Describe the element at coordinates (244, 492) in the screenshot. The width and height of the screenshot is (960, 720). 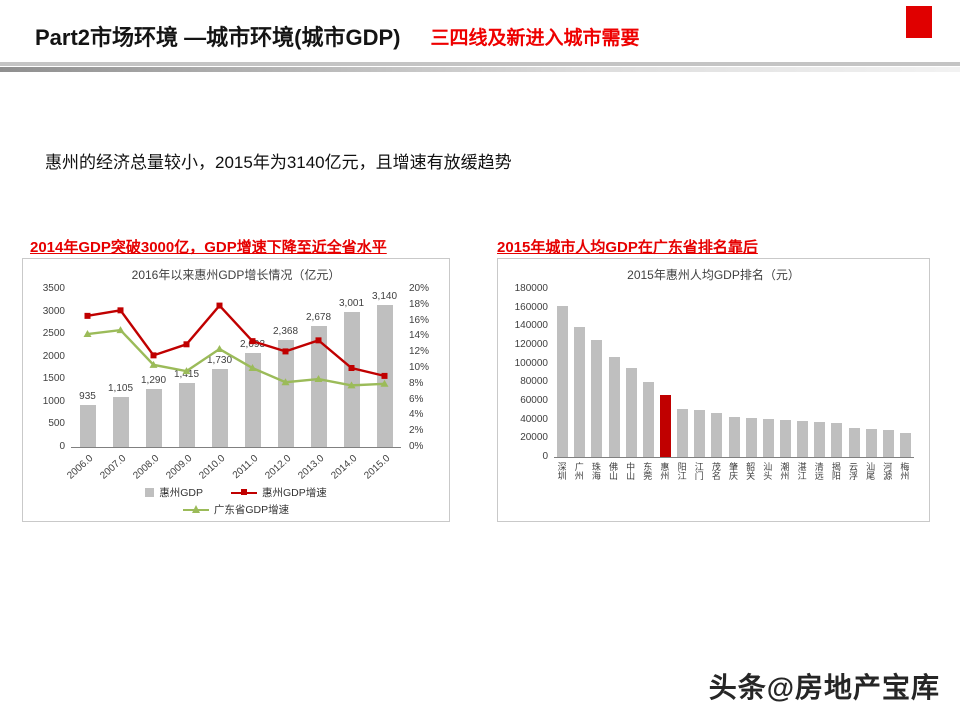
I see `legend-square-marker` at that location.